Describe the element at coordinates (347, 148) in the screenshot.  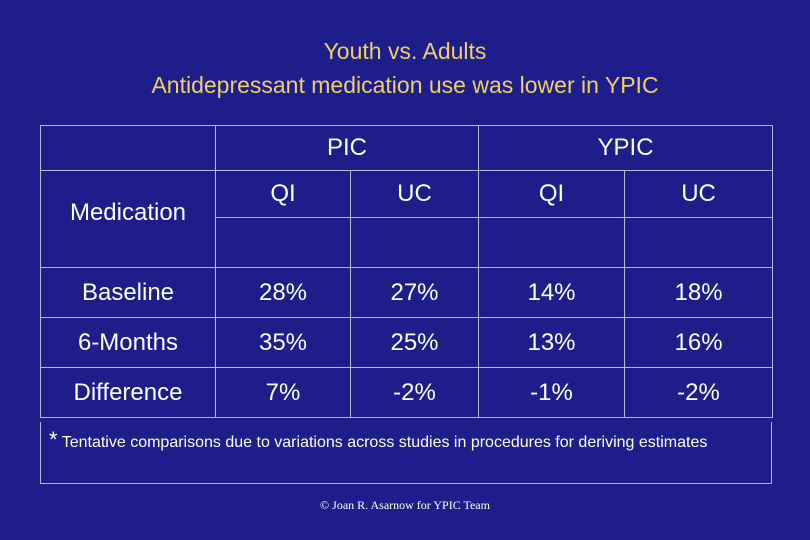
I see `group-header-pic: PIC` at that location.